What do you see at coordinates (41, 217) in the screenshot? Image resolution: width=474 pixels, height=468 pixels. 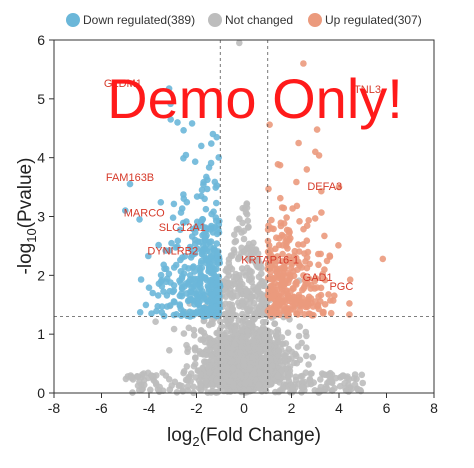 I see `y-tick-label: 3` at bounding box center [41, 217].